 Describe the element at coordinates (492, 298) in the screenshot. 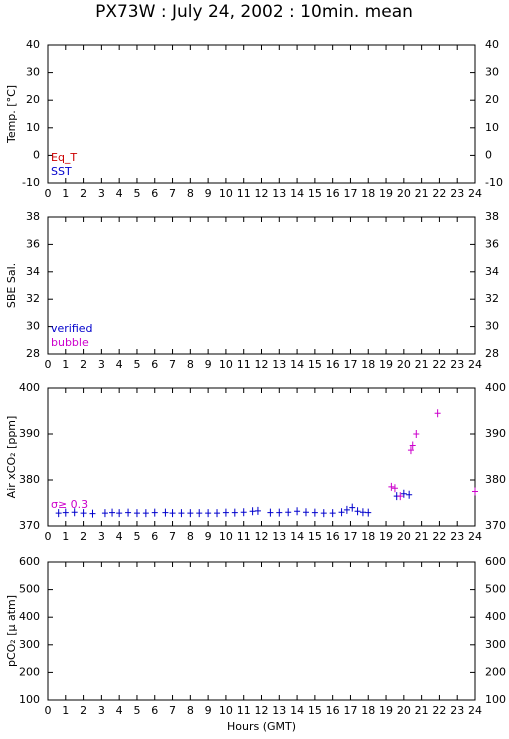

I see `y-tick-label: 32` at that location.